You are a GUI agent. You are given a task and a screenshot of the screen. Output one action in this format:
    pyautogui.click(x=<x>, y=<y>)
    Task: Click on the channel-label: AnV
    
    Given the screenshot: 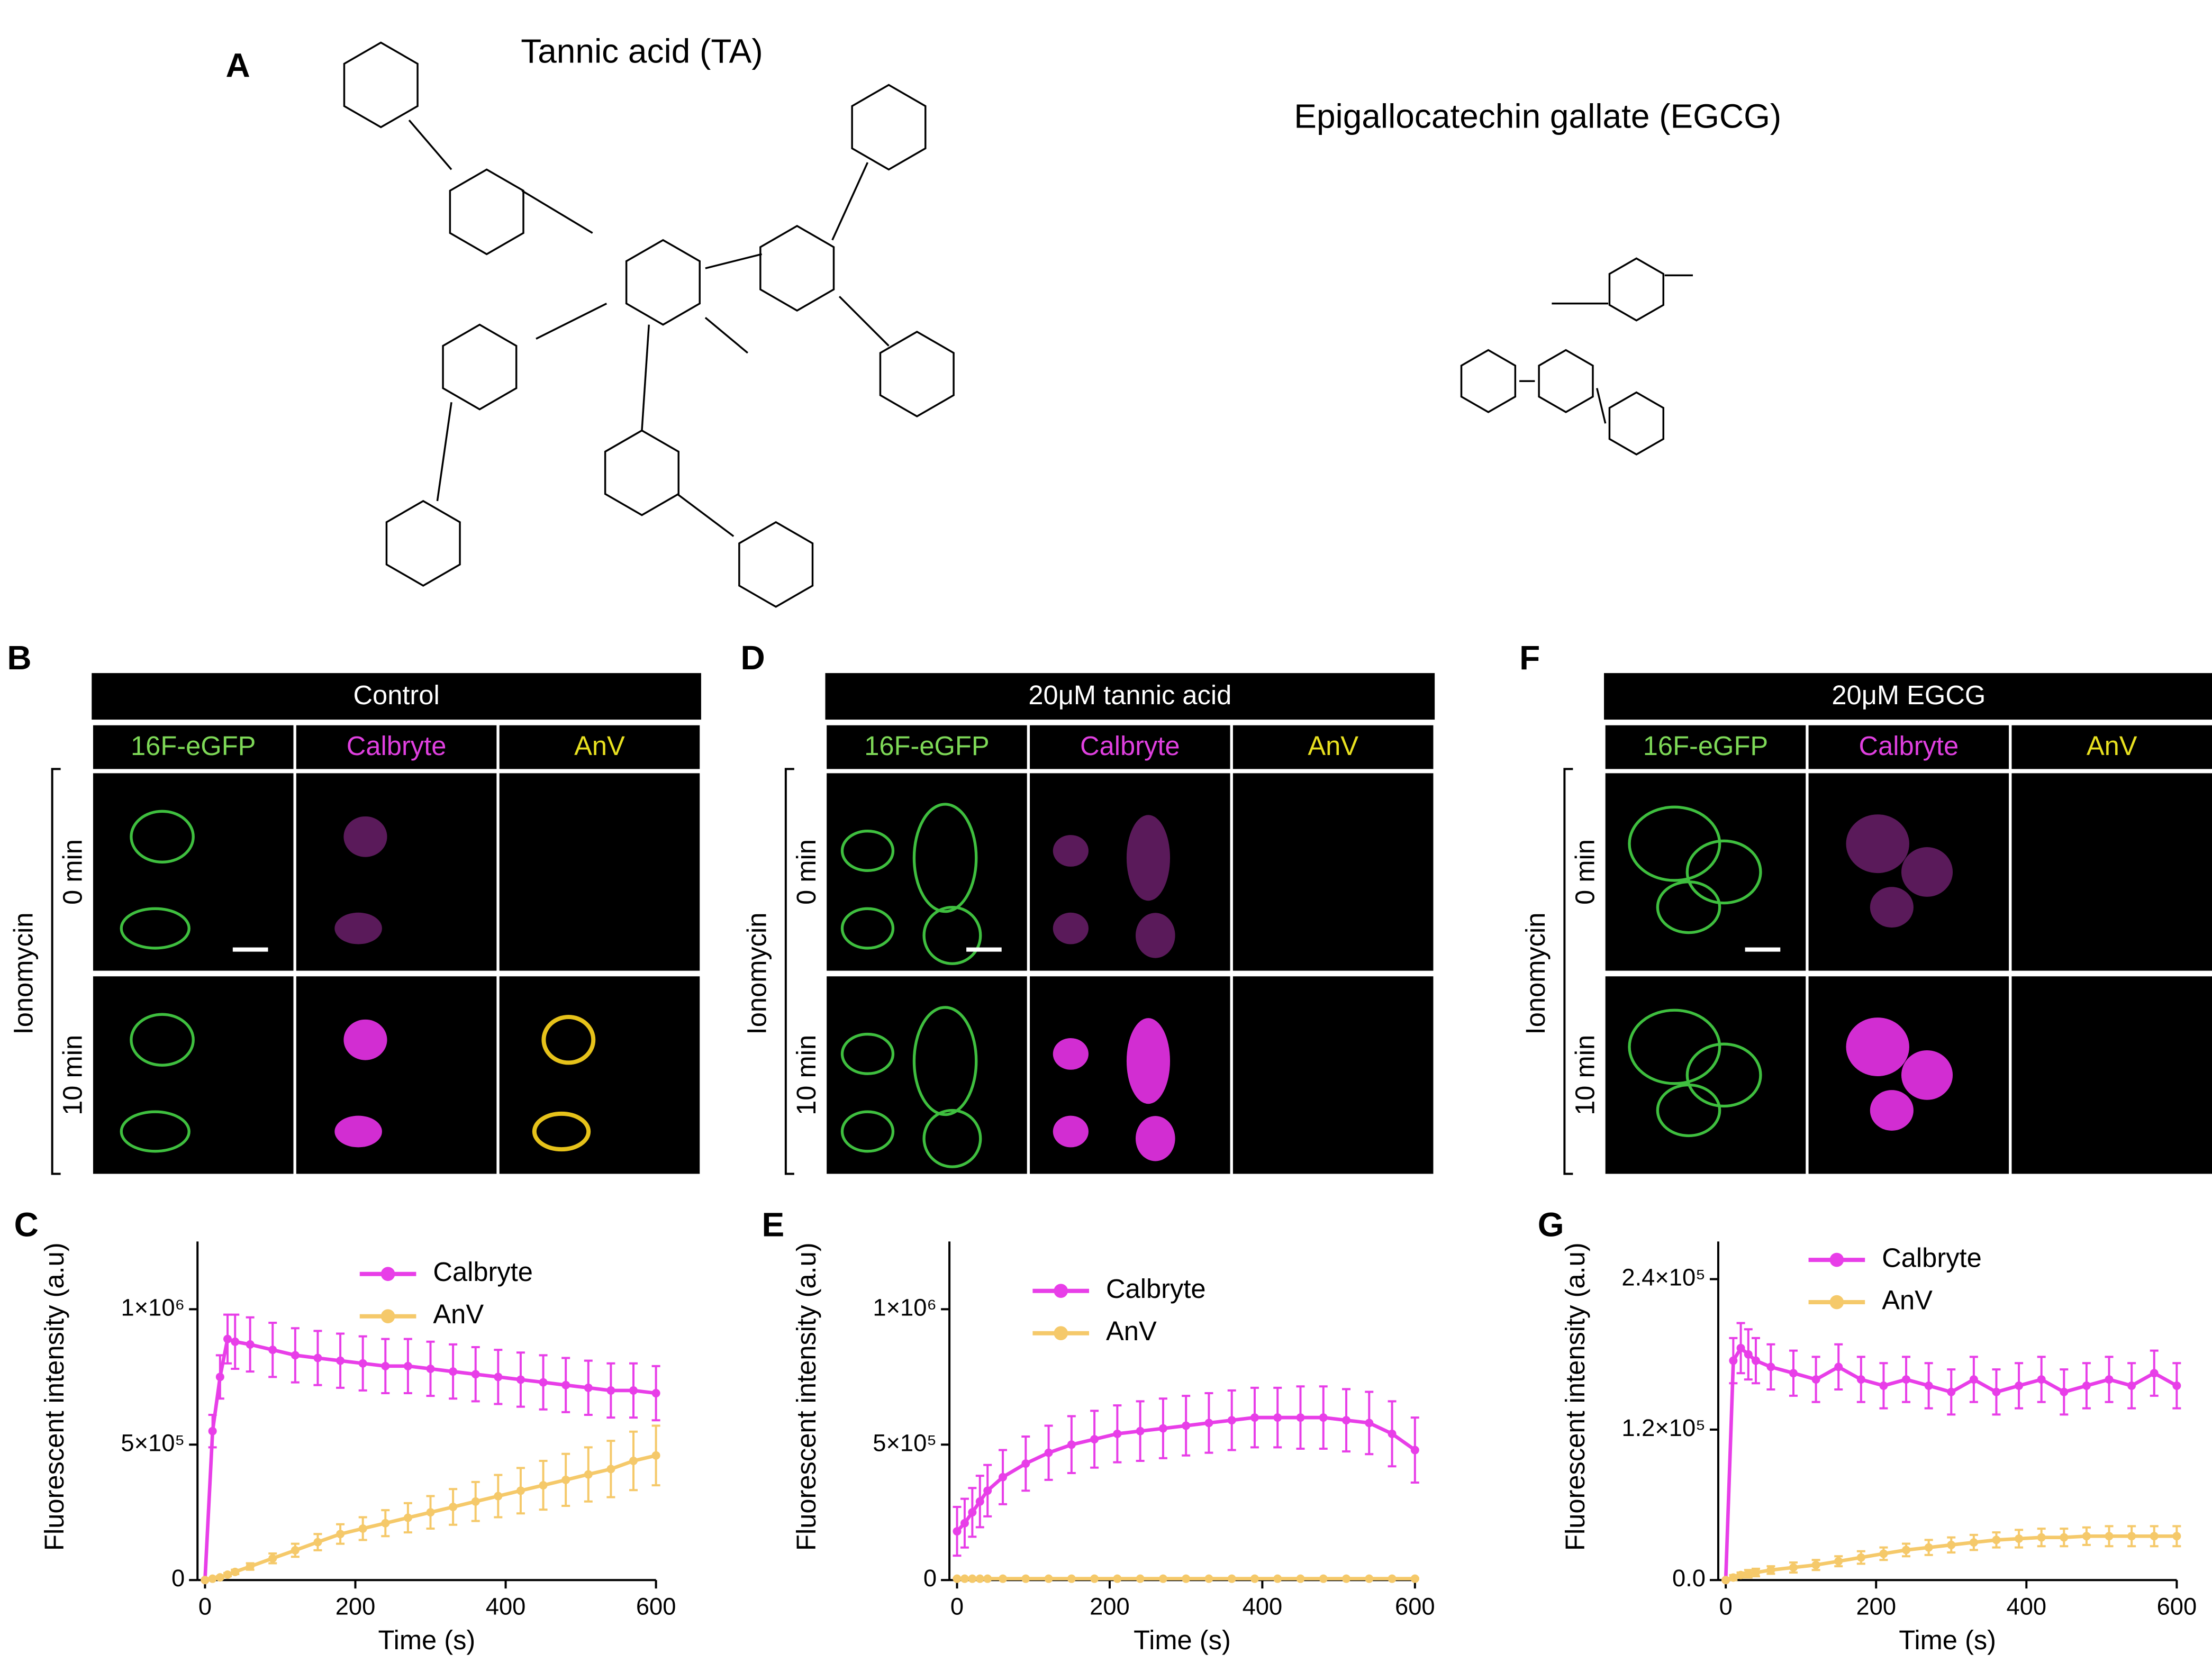 What is the action you would take?
    pyautogui.click(x=1333, y=746)
    